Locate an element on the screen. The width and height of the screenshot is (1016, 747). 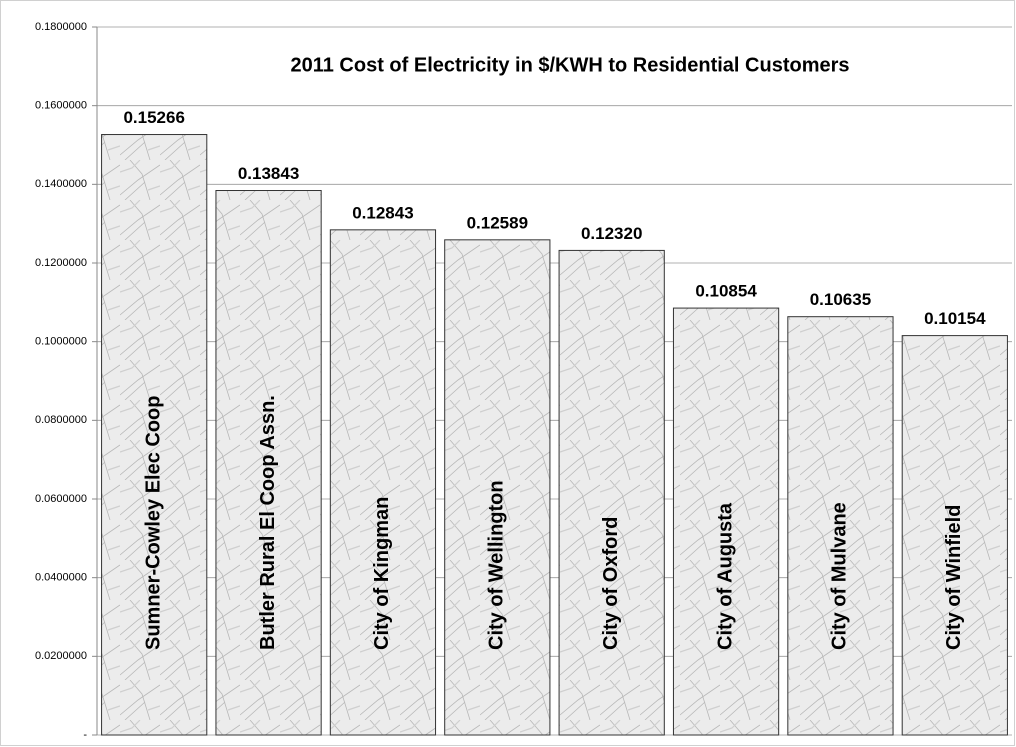
category-label: City of Kingman is located at coordinates (382, 573).